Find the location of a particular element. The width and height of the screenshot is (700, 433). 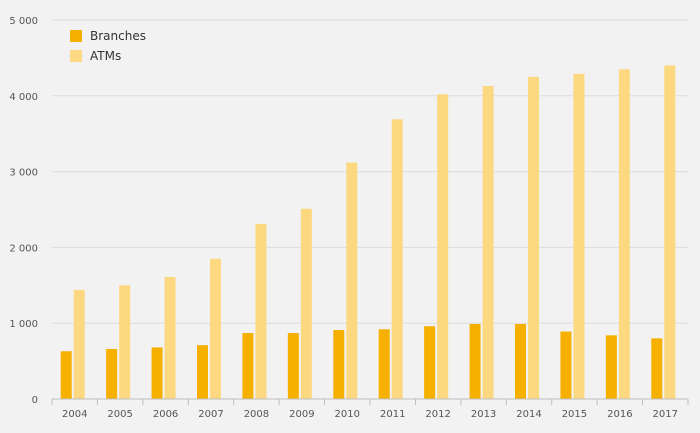

x-tick-label: 2008 is located at coordinates (256, 414).